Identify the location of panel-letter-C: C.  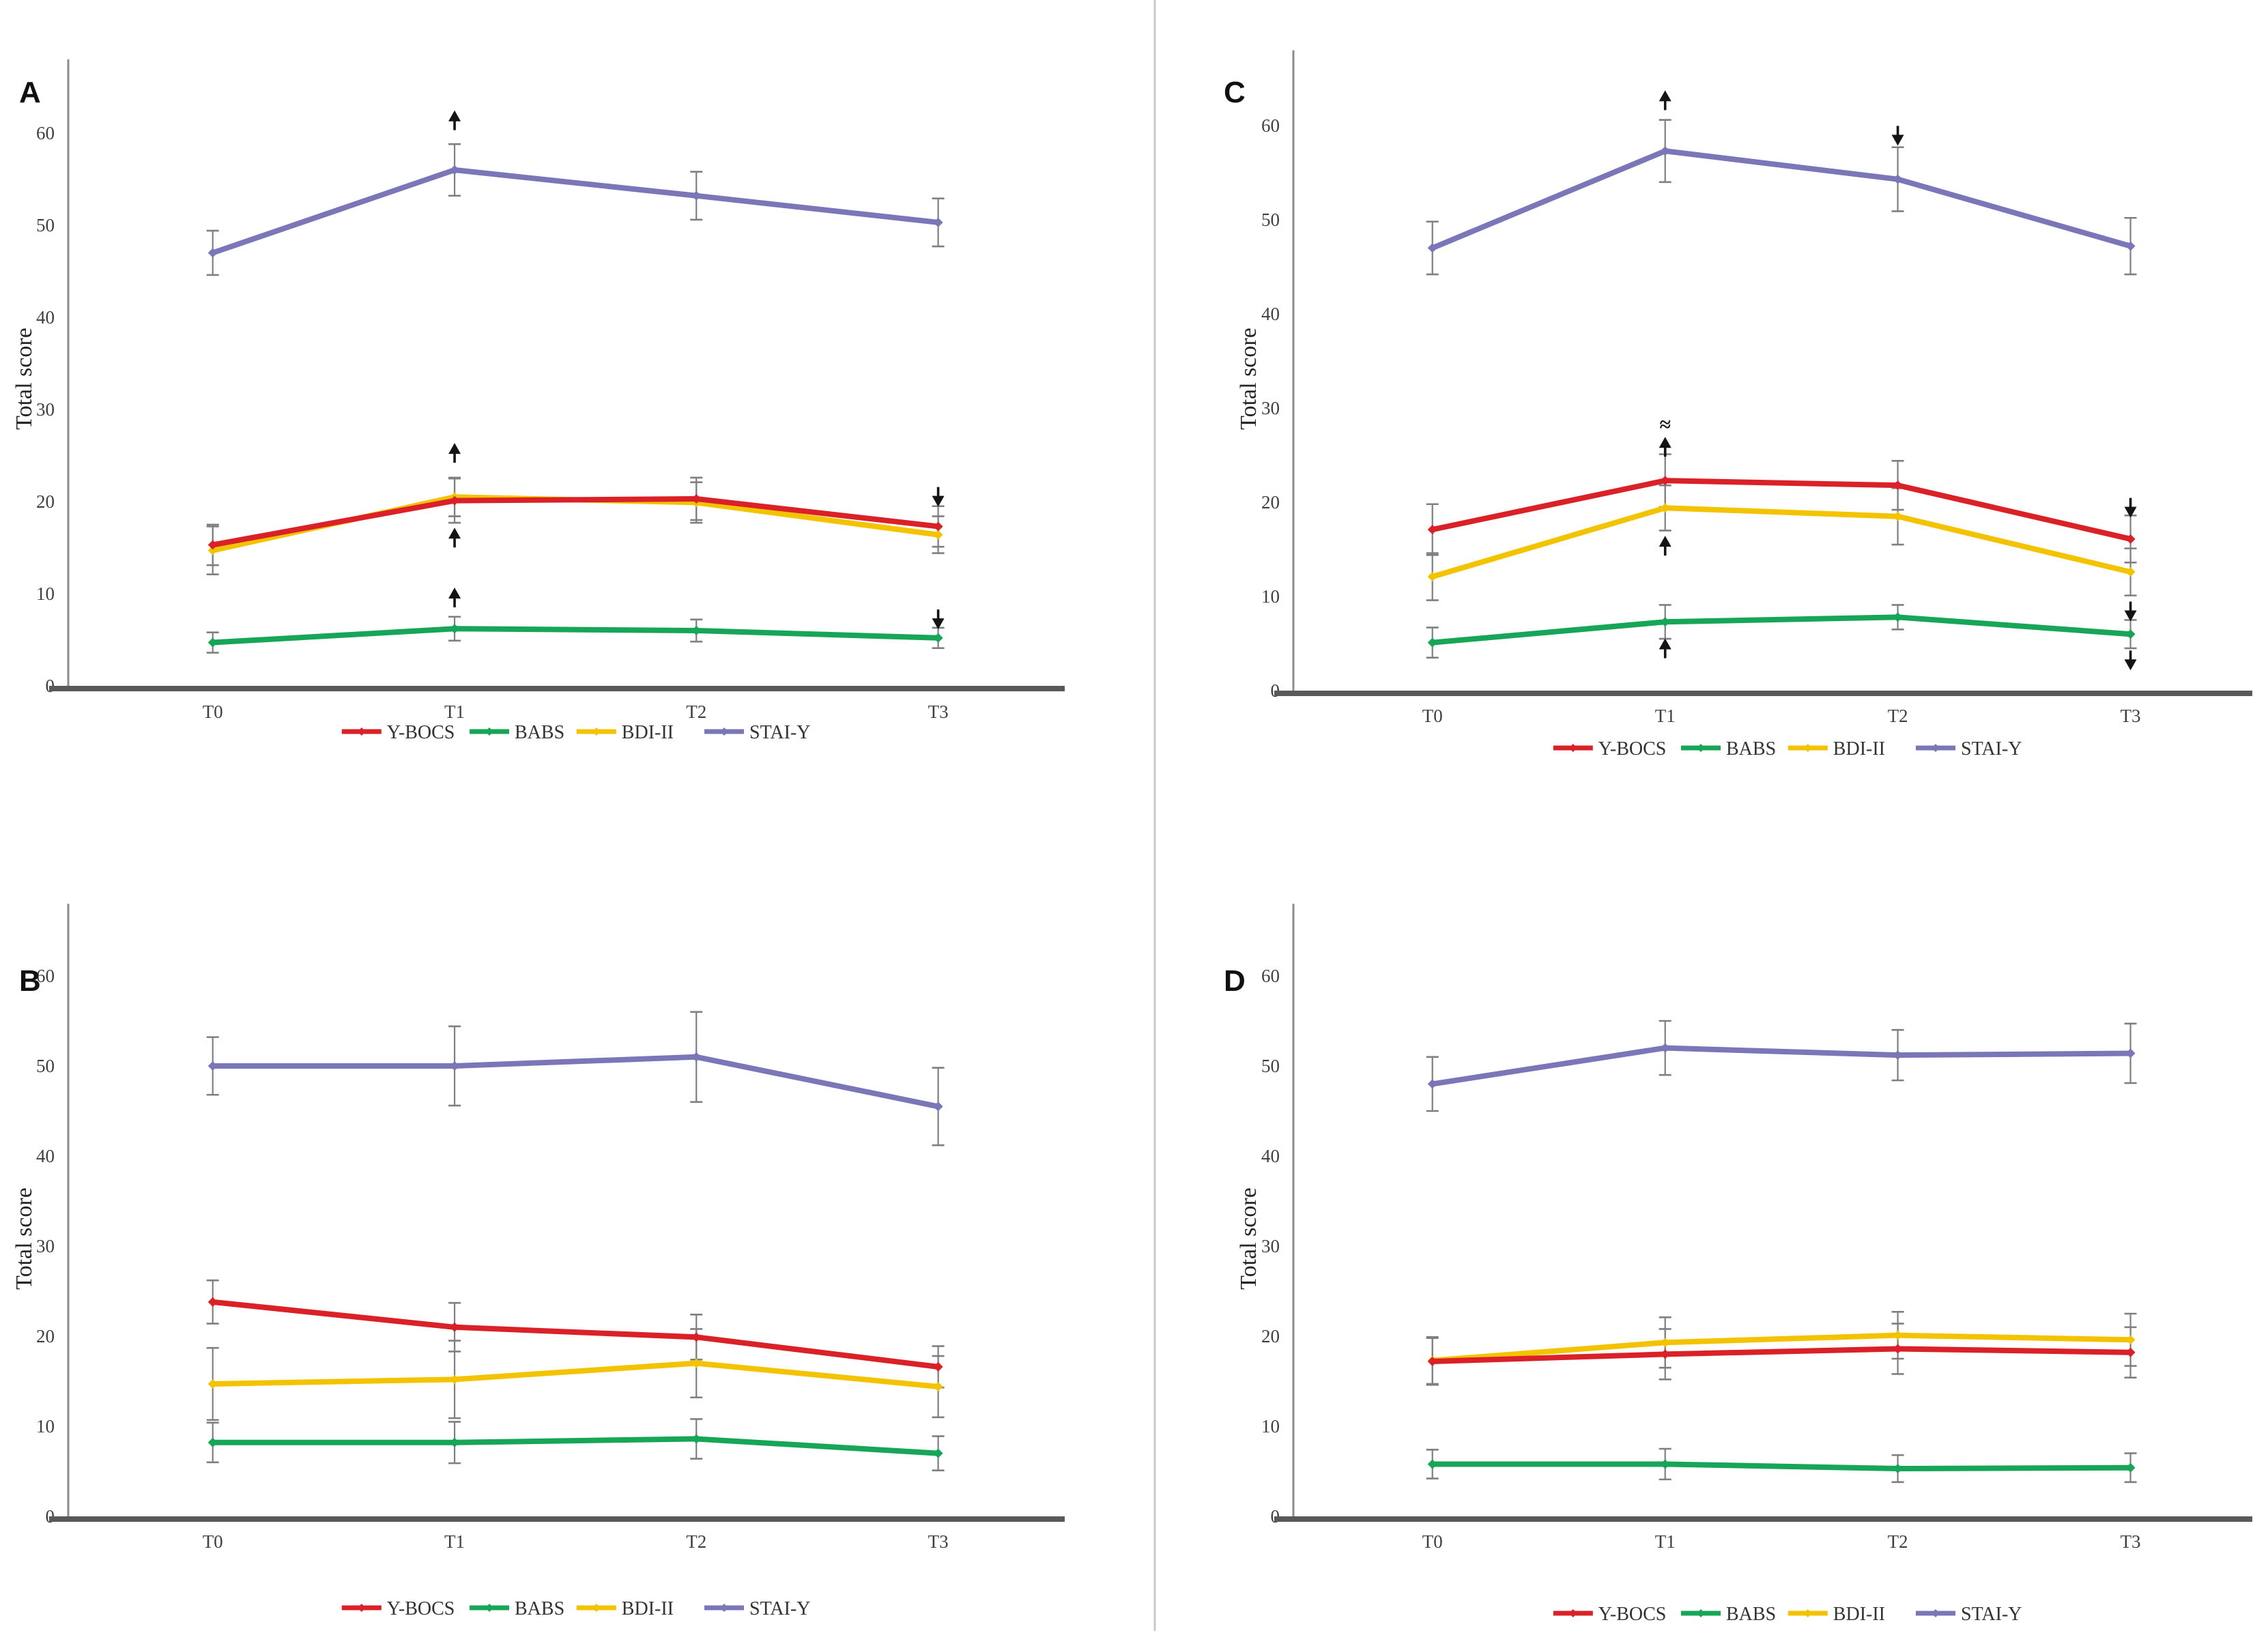
(1235, 92).